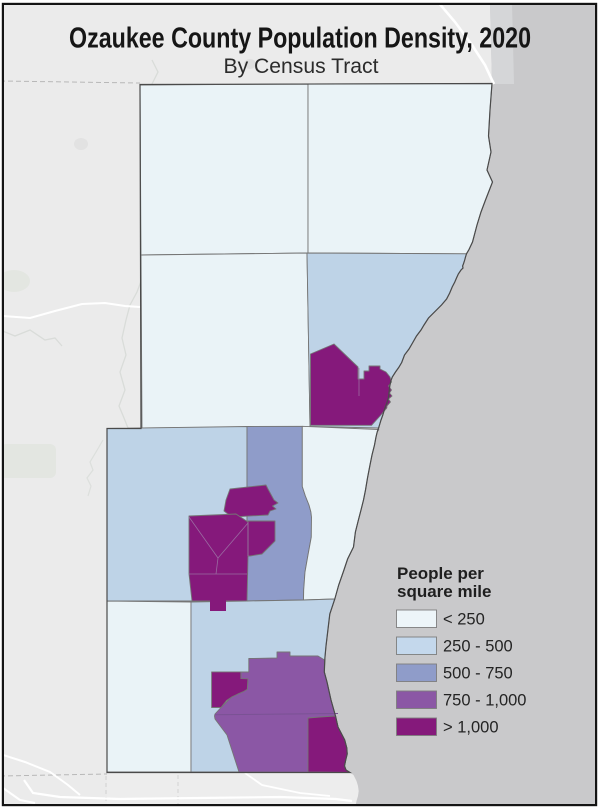 Image resolution: width=600 pixels, height=812 pixels. Describe the element at coordinates (478, 674) in the screenshot. I see `svg-text: 500 - 750` at that location.